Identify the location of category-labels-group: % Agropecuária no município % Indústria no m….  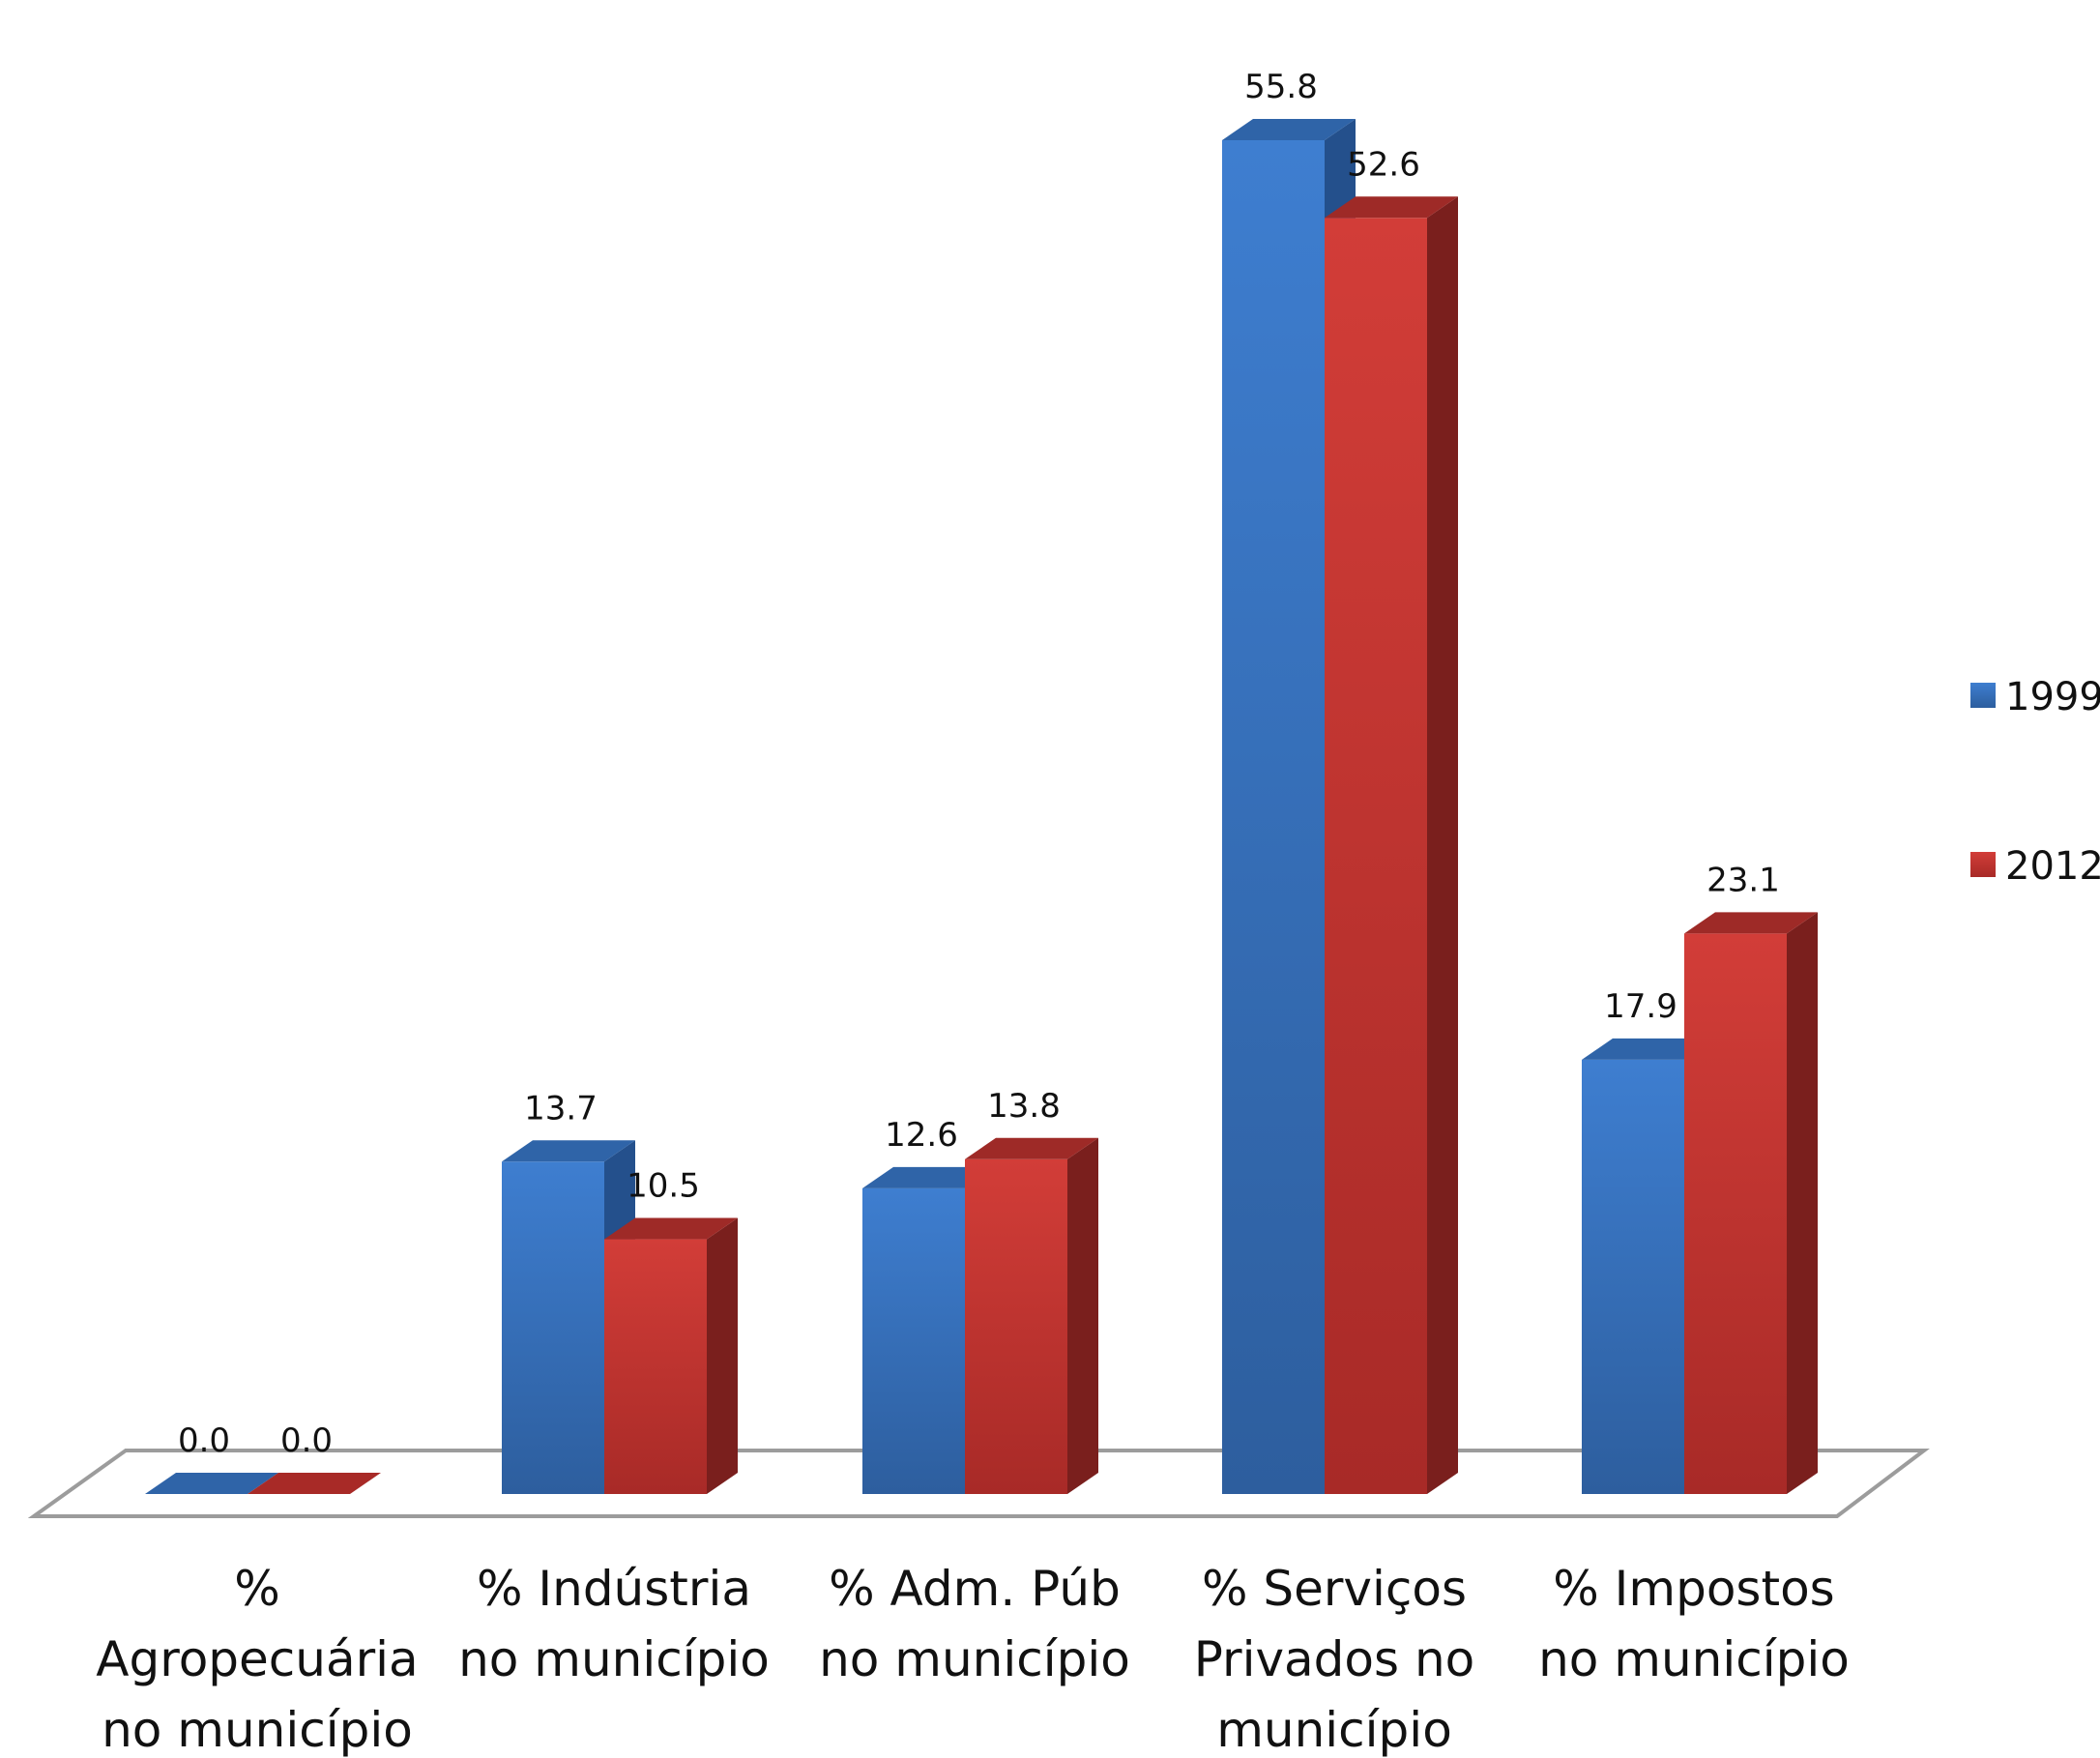
(973, 1660).